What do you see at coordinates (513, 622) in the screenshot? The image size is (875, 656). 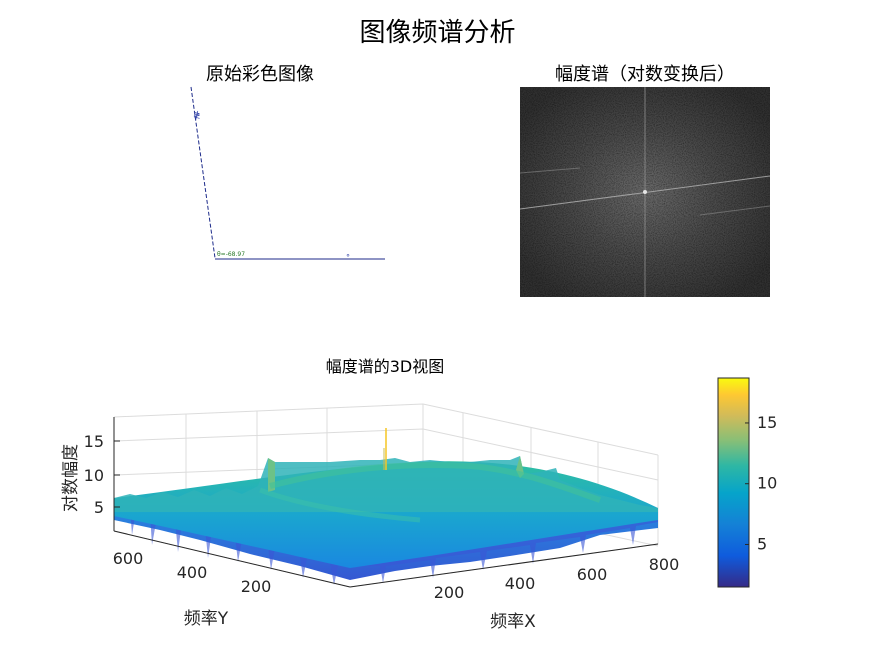 I see `x-axis-label: 频率X` at bounding box center [513, 622].